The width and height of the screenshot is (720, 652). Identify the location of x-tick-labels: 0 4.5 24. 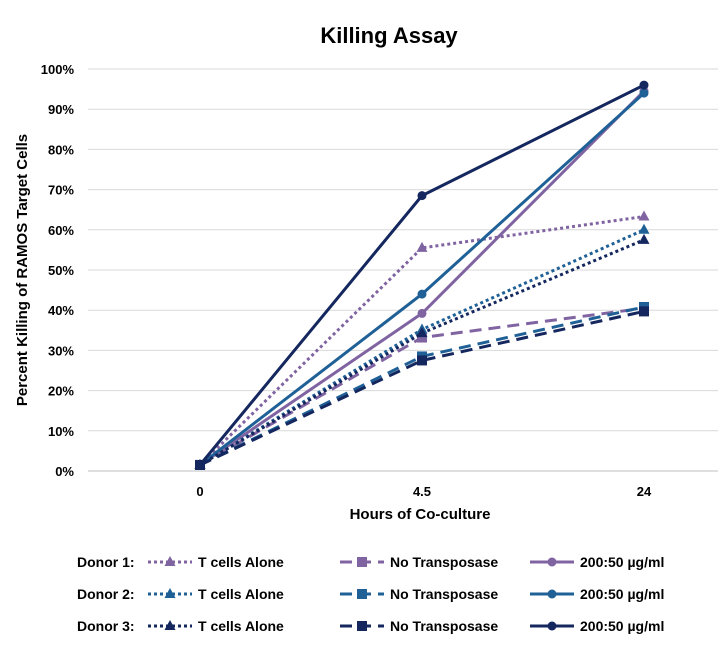
(424, 491).